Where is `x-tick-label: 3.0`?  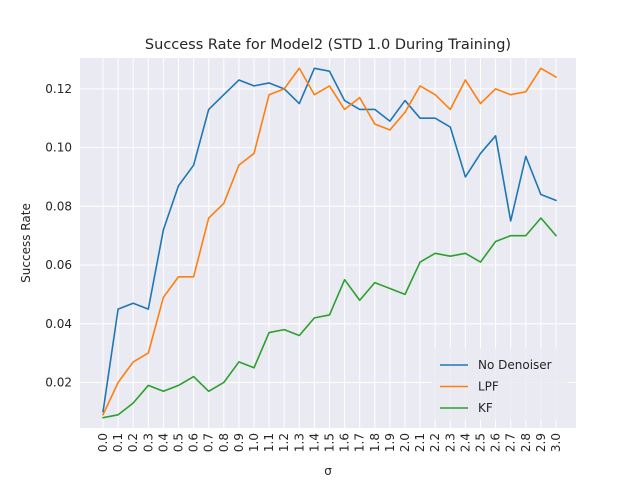 x-tick-label: 3.0 is located at coordinates (556, 442).